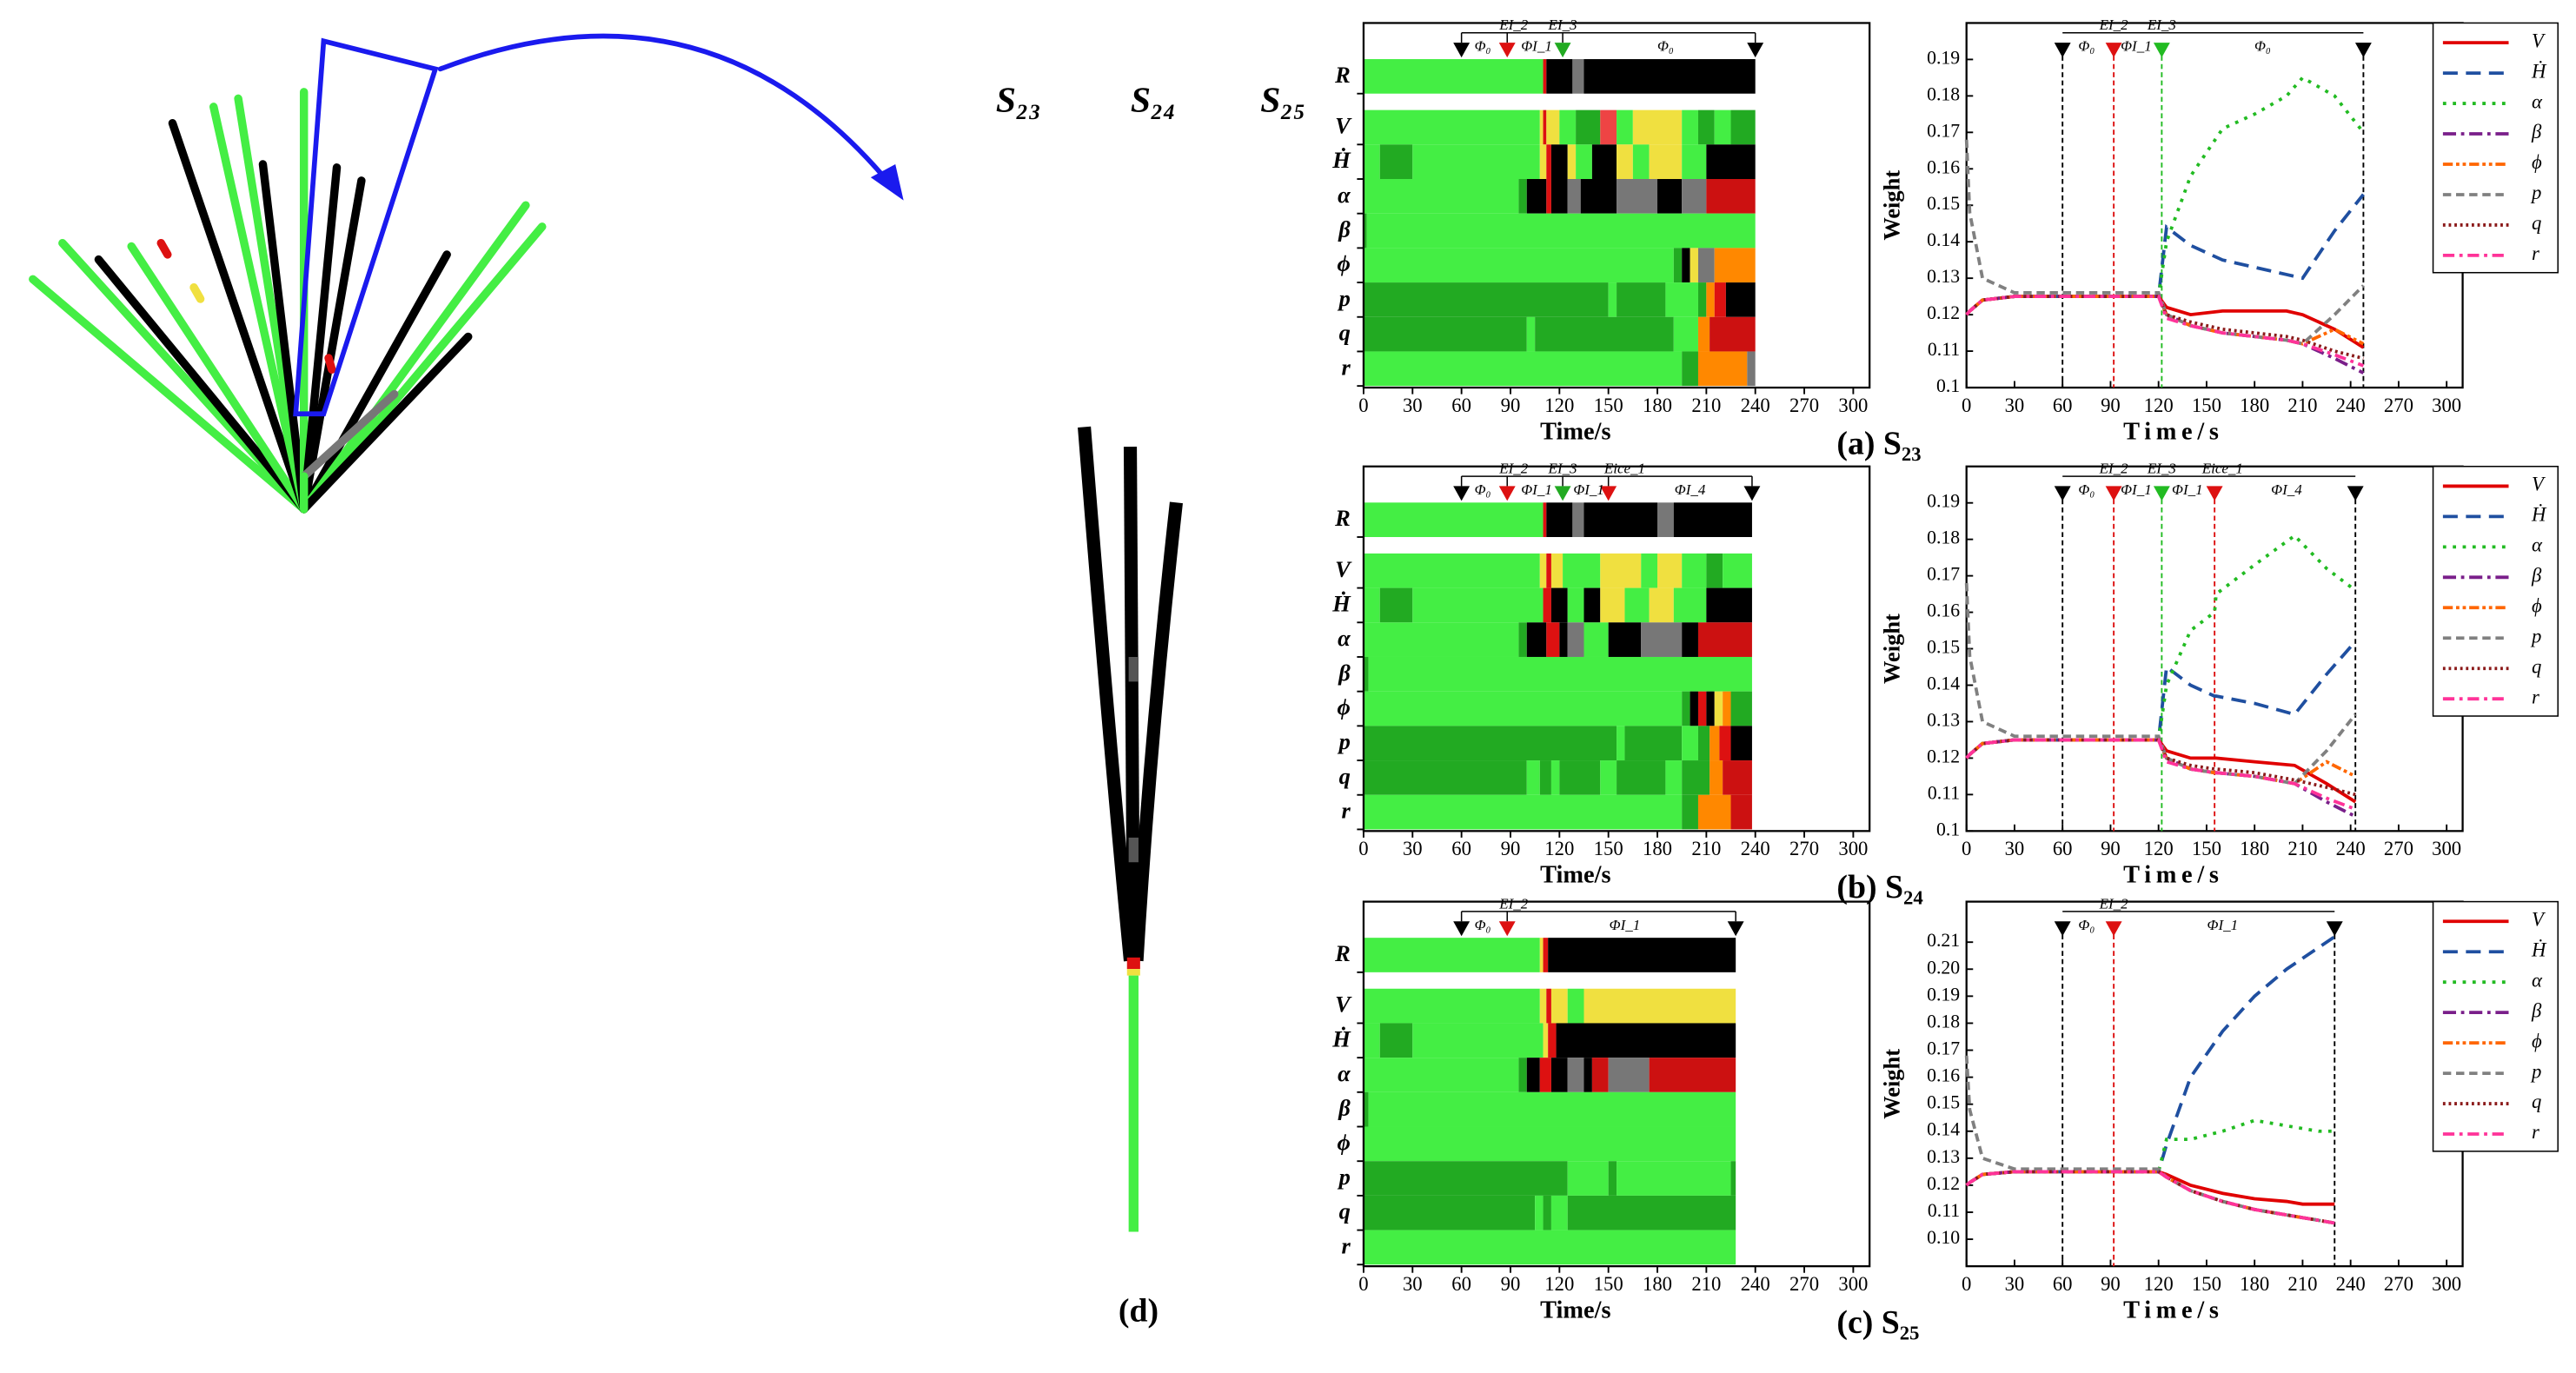 Image resolution: width=2576 pixels, height=1373 pixels. What do you see at coordinates (1944, 647) in the screenshot?
I see `y-tick-label: 0.15` at bounding box center [1944, 647].